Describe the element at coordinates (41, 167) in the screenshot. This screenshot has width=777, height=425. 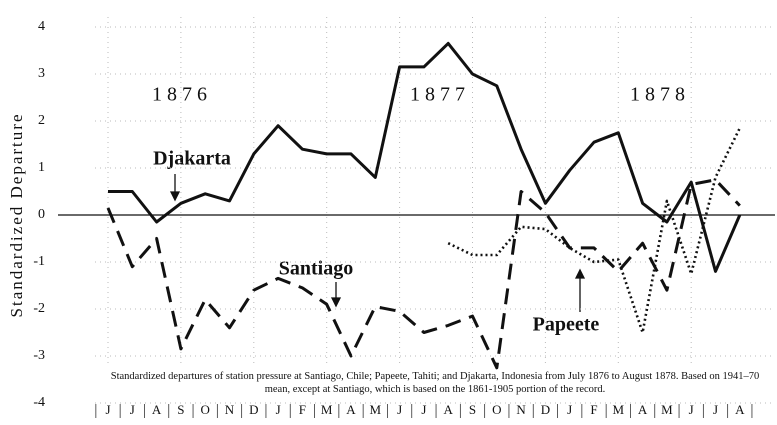
I see `y-tick-label: 1` at that location.